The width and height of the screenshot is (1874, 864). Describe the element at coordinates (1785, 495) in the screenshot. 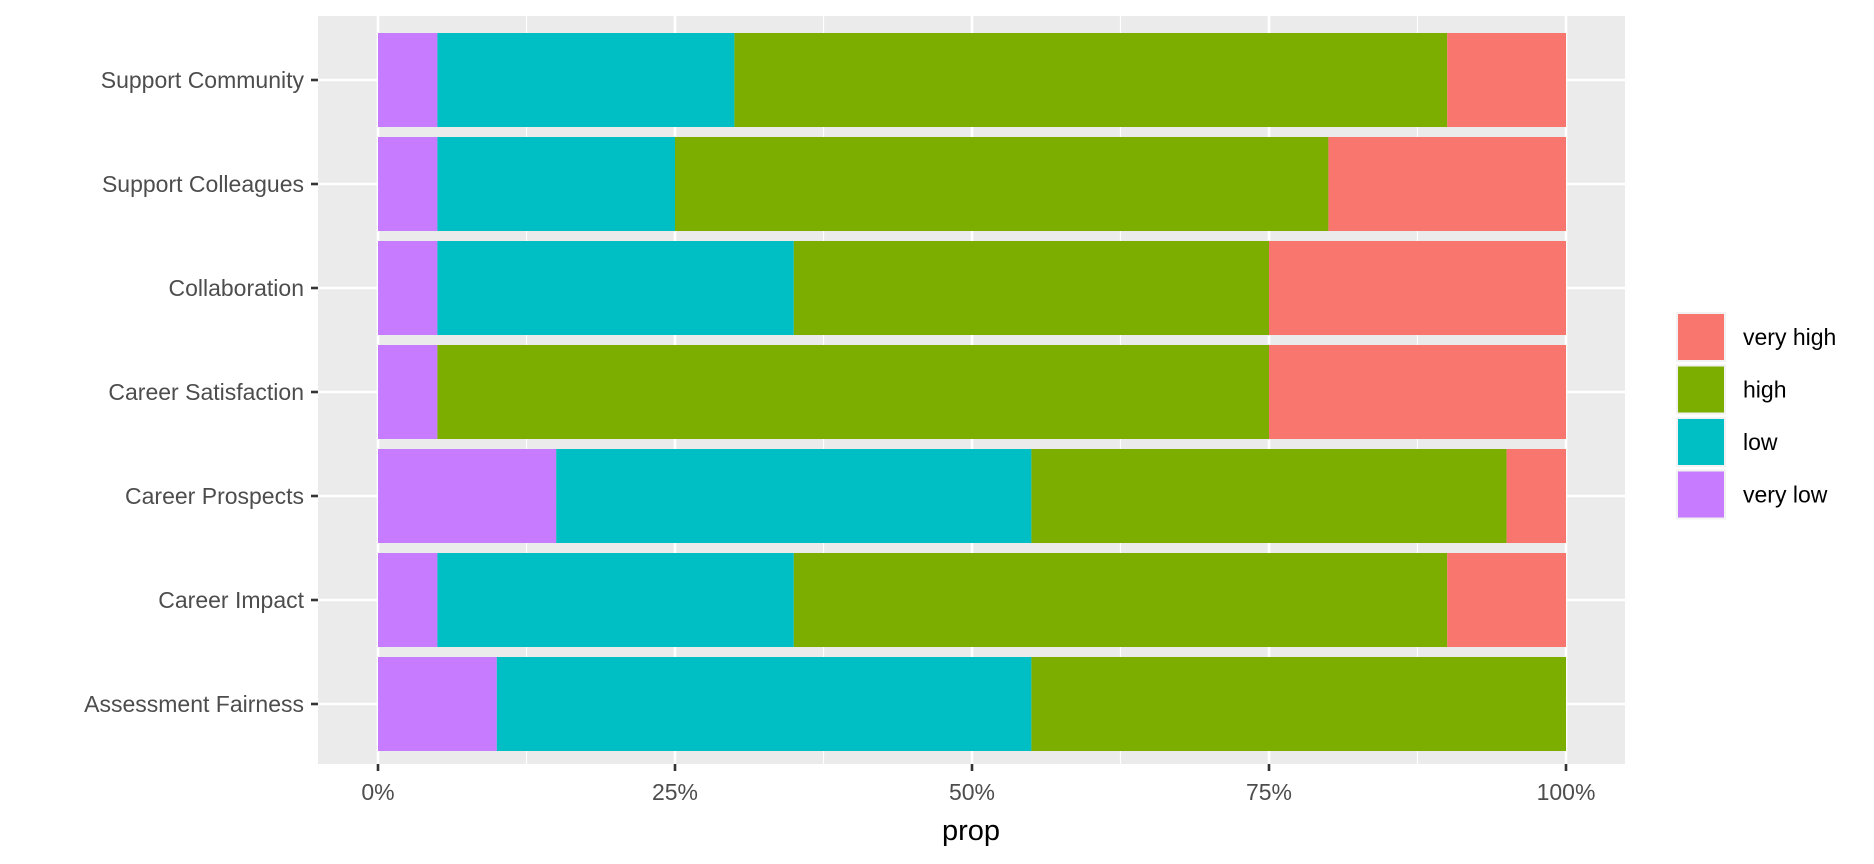

I see `legend-label-very-low: very low` at that location.